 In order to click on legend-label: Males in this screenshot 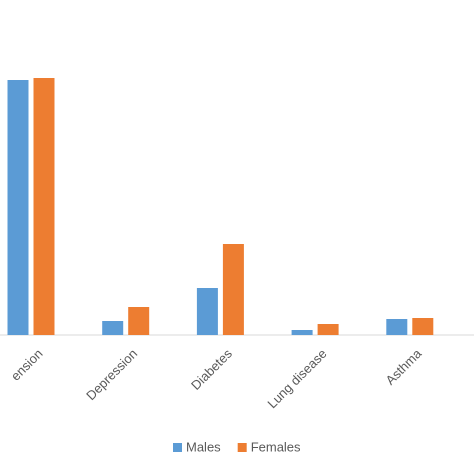, I will do `click(203, 446)`.